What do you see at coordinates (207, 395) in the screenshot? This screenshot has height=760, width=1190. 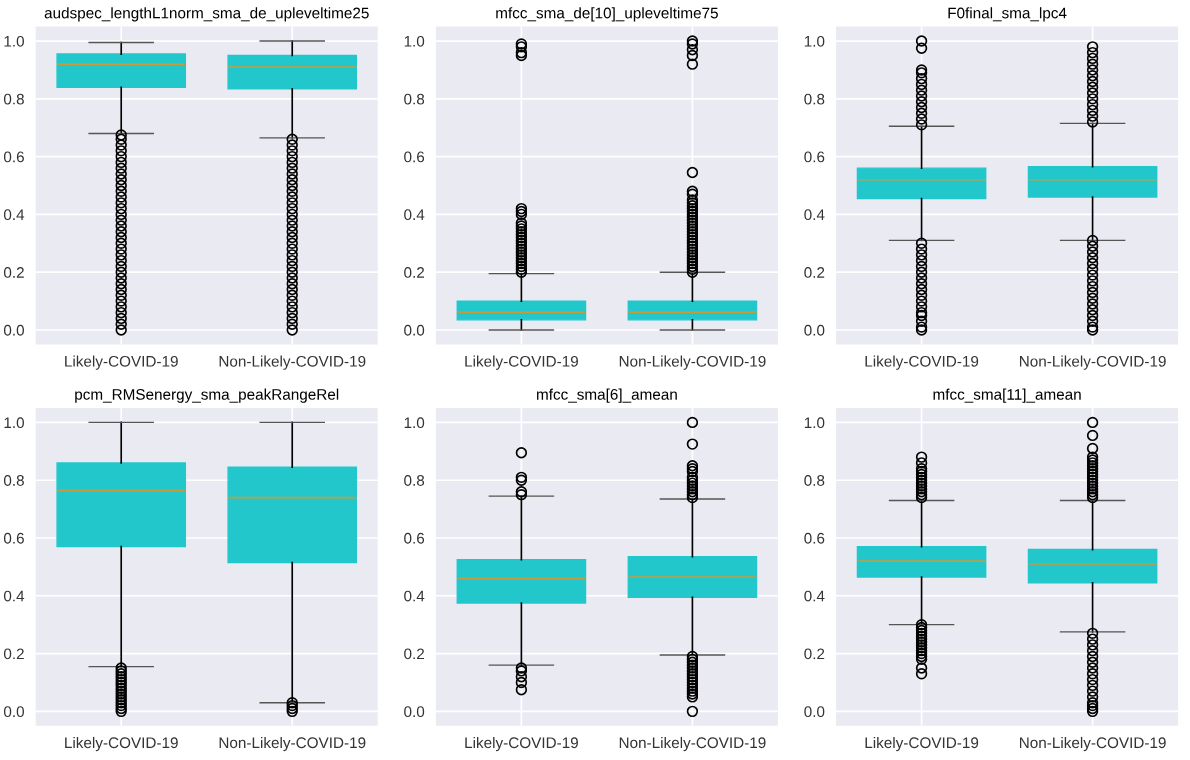 I see `chart-title: pcm_RMSenergy_sma_peakRangeRel` at bounding box center [207, 395].